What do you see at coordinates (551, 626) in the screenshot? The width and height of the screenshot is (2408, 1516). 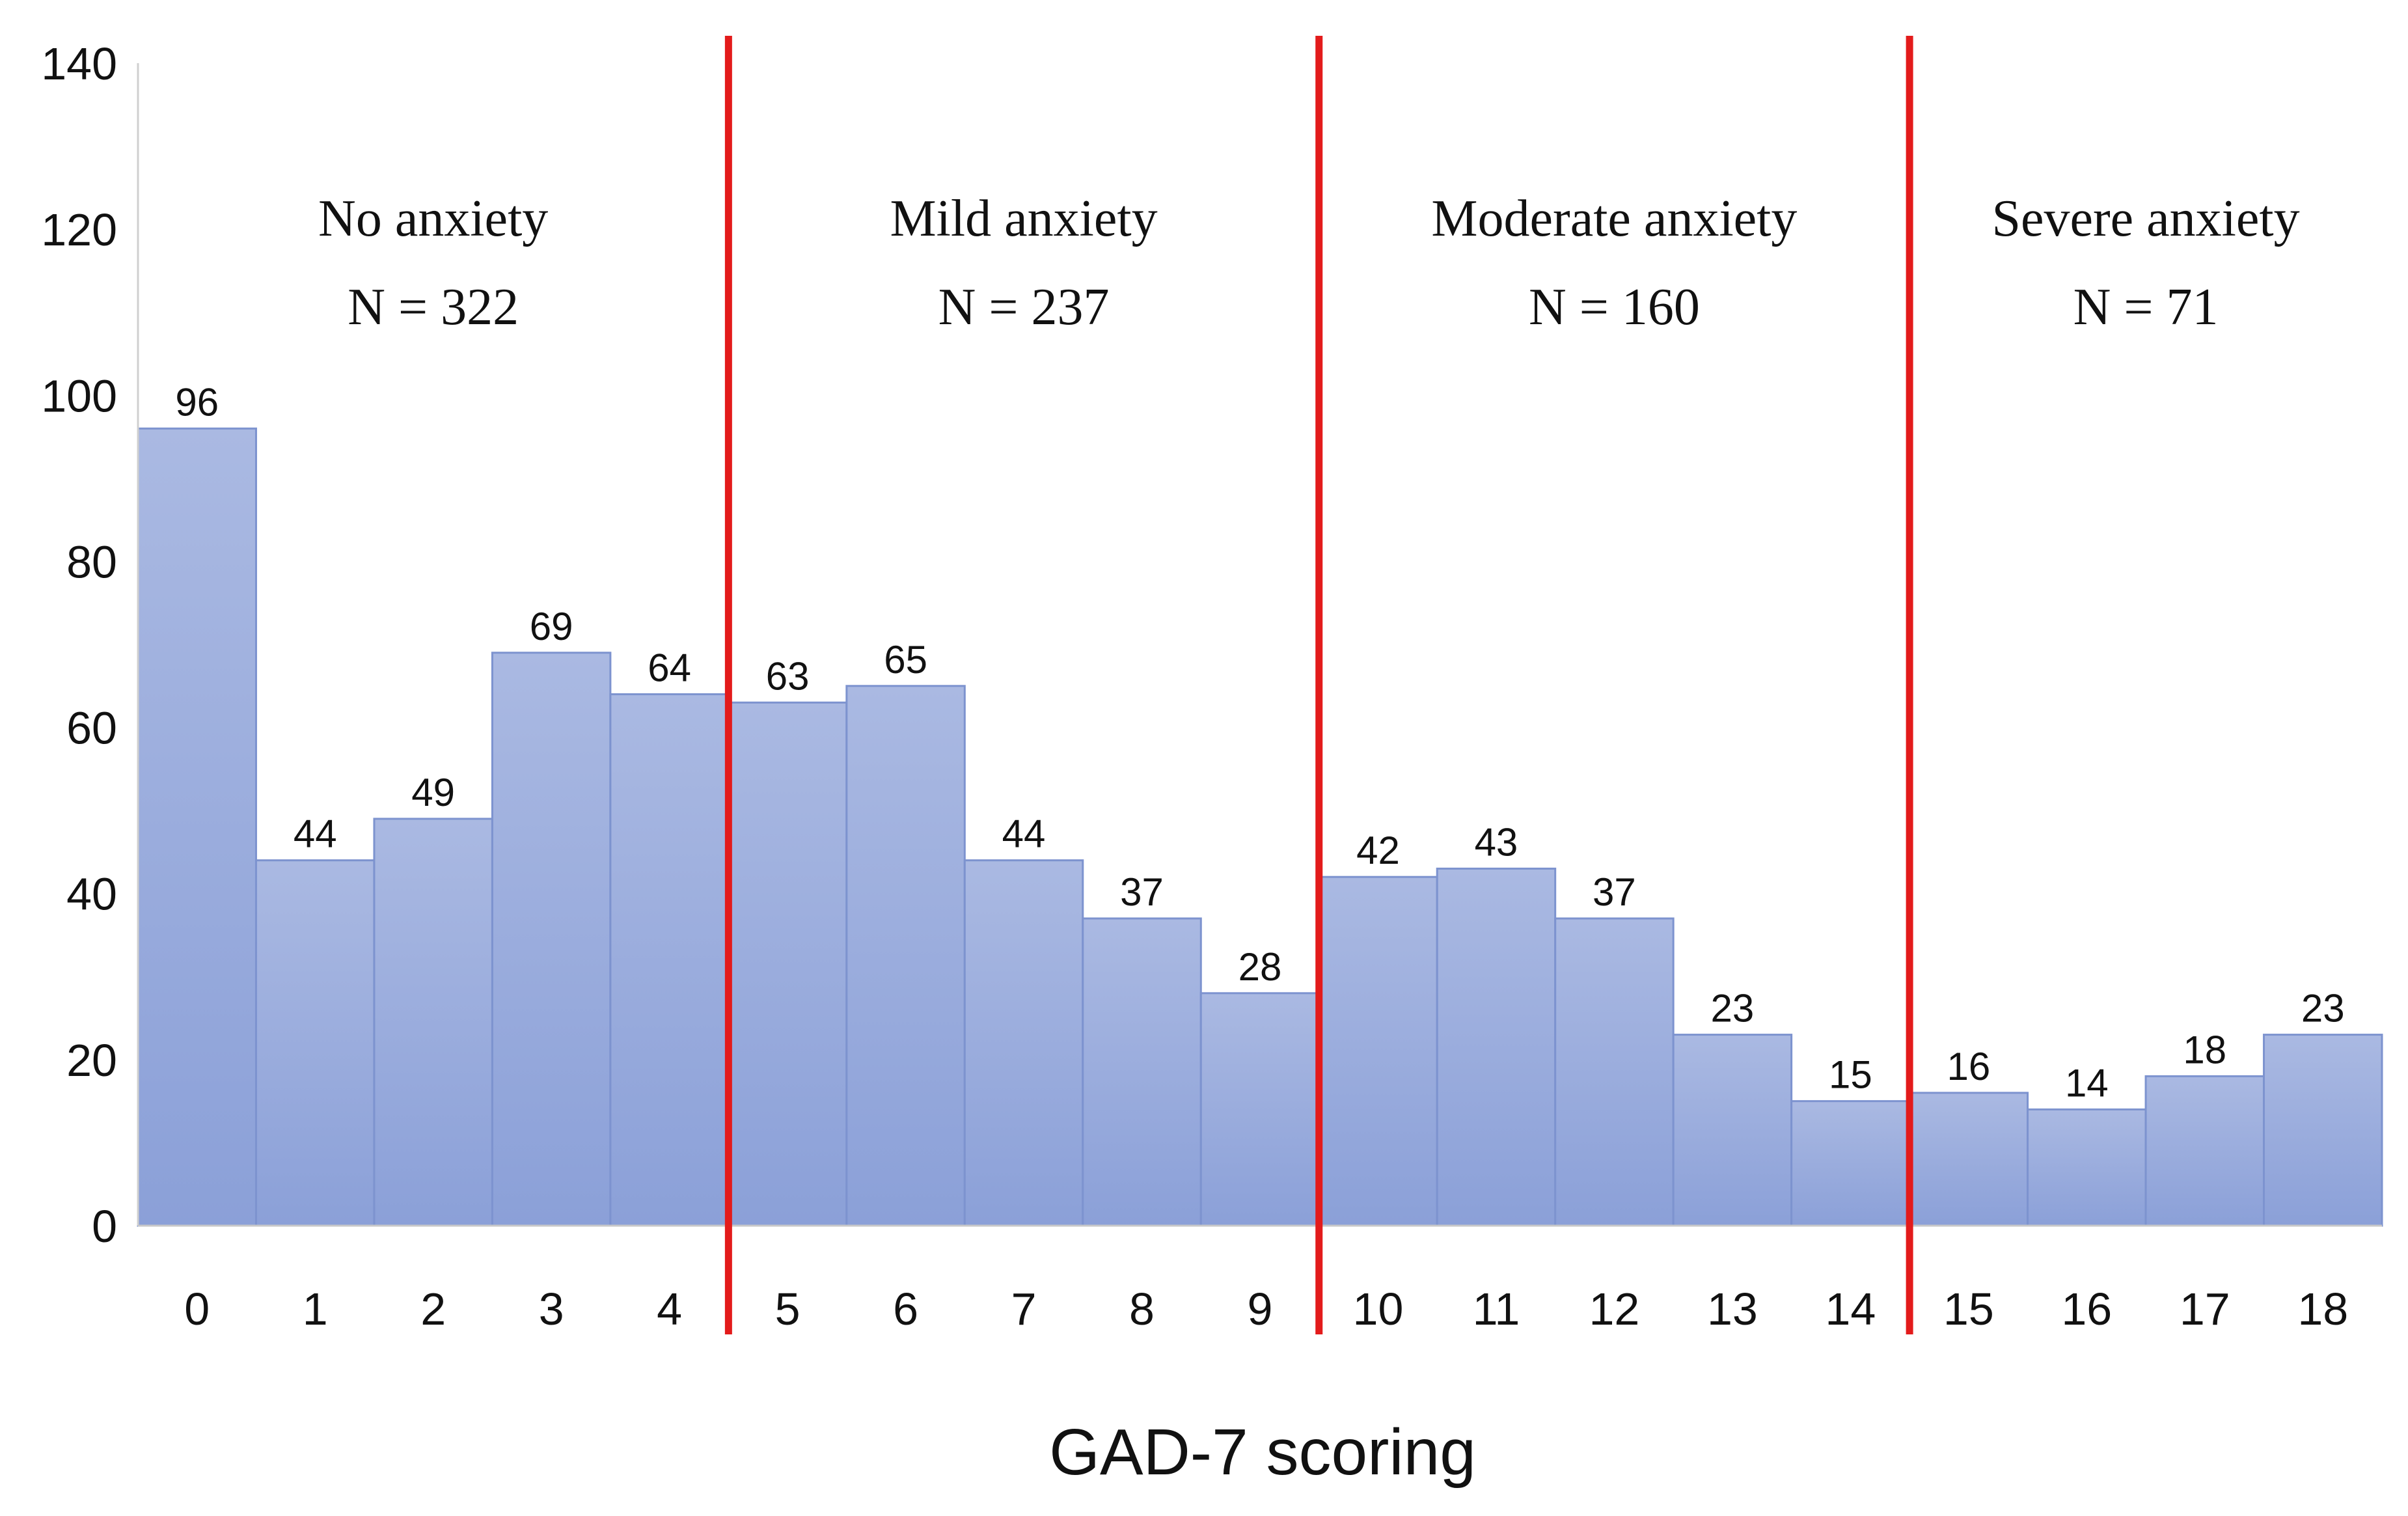 I see `data-label-3: 69` at bounding box center [551, 626].